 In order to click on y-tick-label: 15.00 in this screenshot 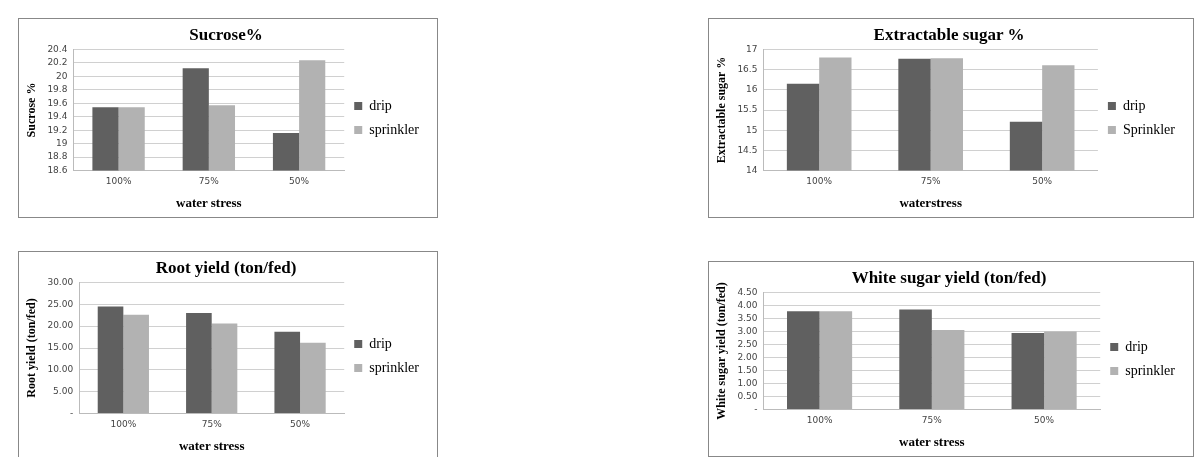, I will do `click(60, 347)`.